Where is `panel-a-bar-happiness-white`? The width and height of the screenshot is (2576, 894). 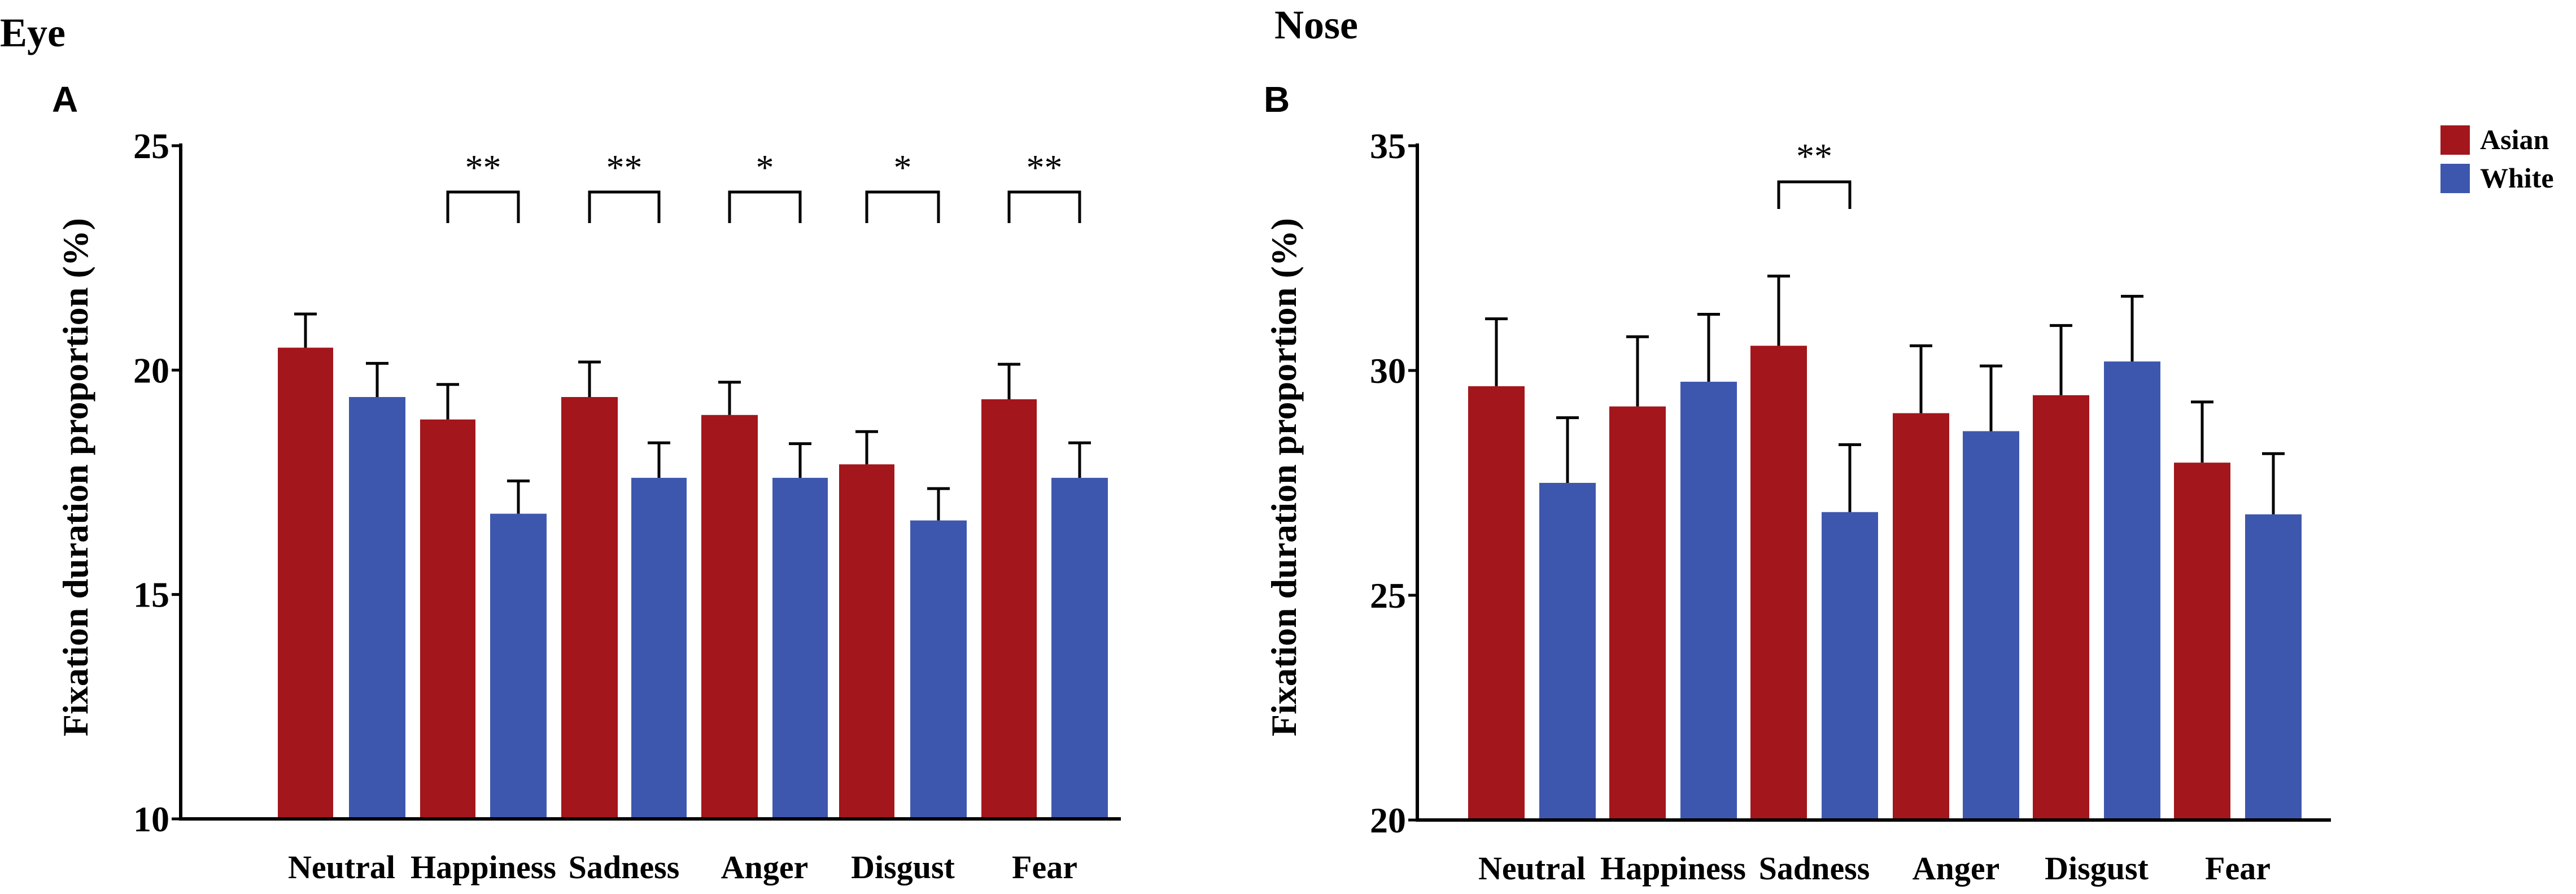
panel-a-bar-happiness-white is located at coordinates (519, 666).